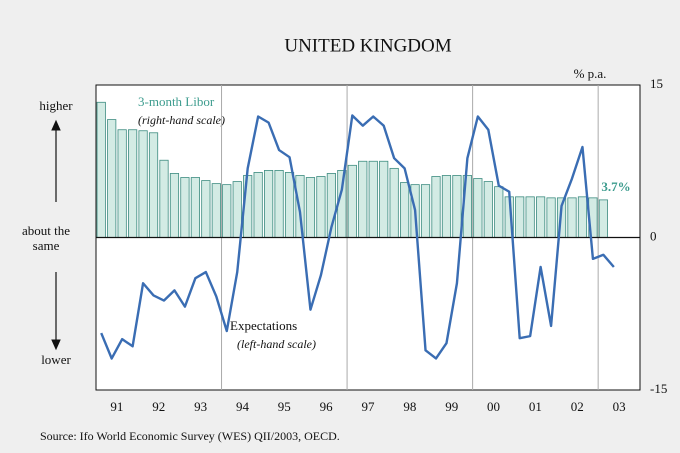 The width and height of the screenshot is (680, 453). Describe the element at coordinates (56, 105) in the screenshot. I see `y-tick-label: higher` at that location.